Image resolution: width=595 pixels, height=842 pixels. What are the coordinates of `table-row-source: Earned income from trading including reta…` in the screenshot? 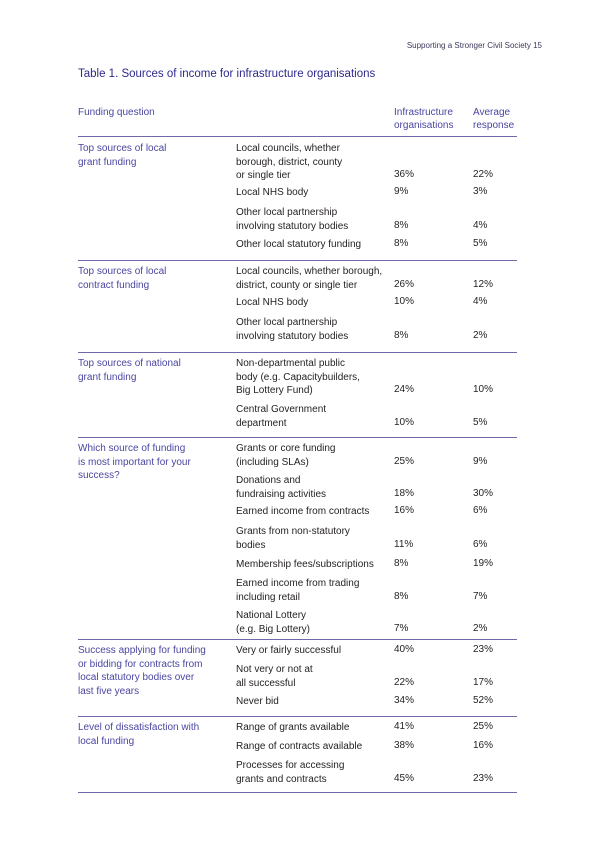 It's located at (298, 590).